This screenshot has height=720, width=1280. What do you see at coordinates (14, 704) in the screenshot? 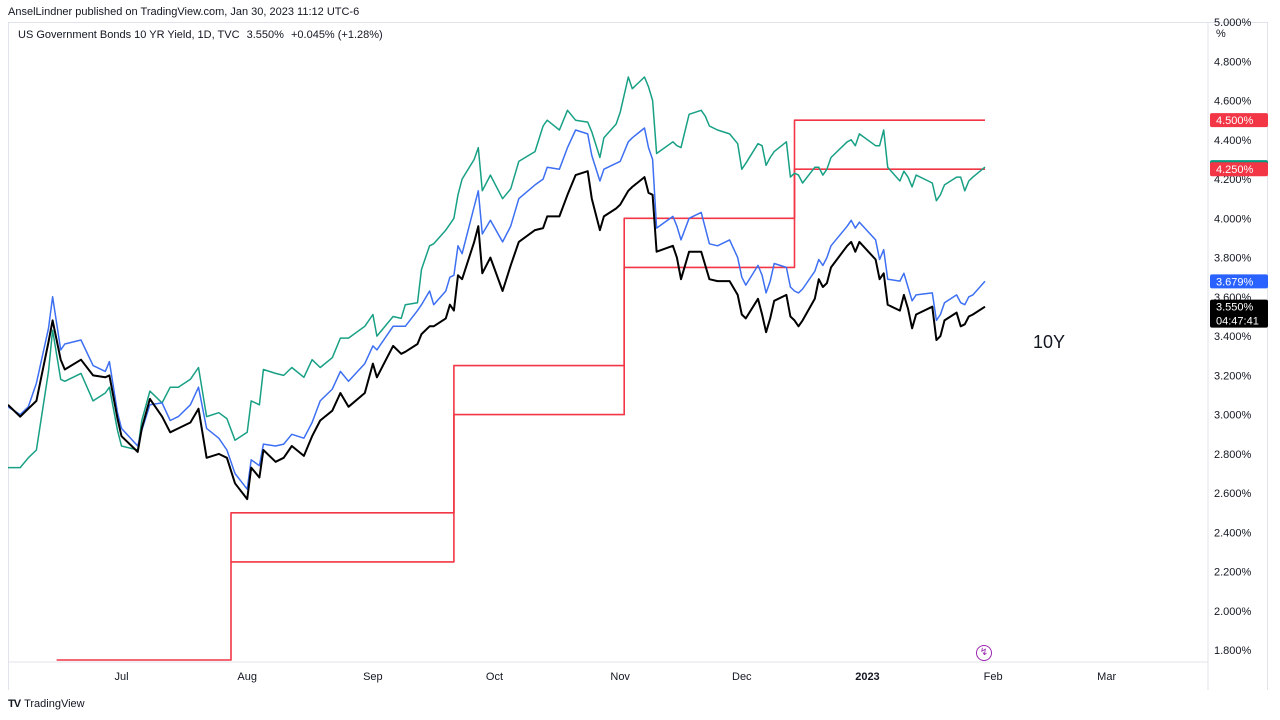
I see `tradingview-logo-icon: TV` at bounding box center [14, 704].